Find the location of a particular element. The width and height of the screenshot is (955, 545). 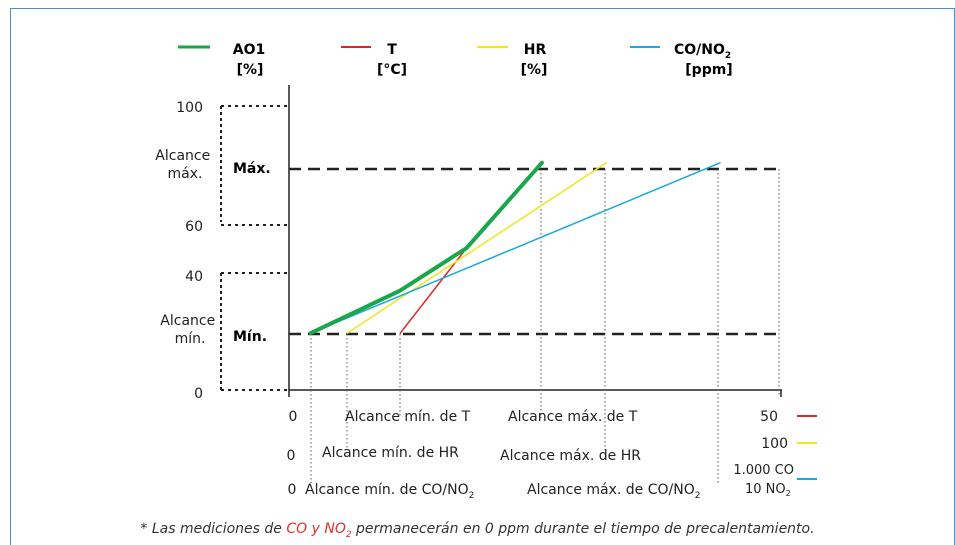

range-min-label-line1: Alcance is located at coordinates (187, 321).